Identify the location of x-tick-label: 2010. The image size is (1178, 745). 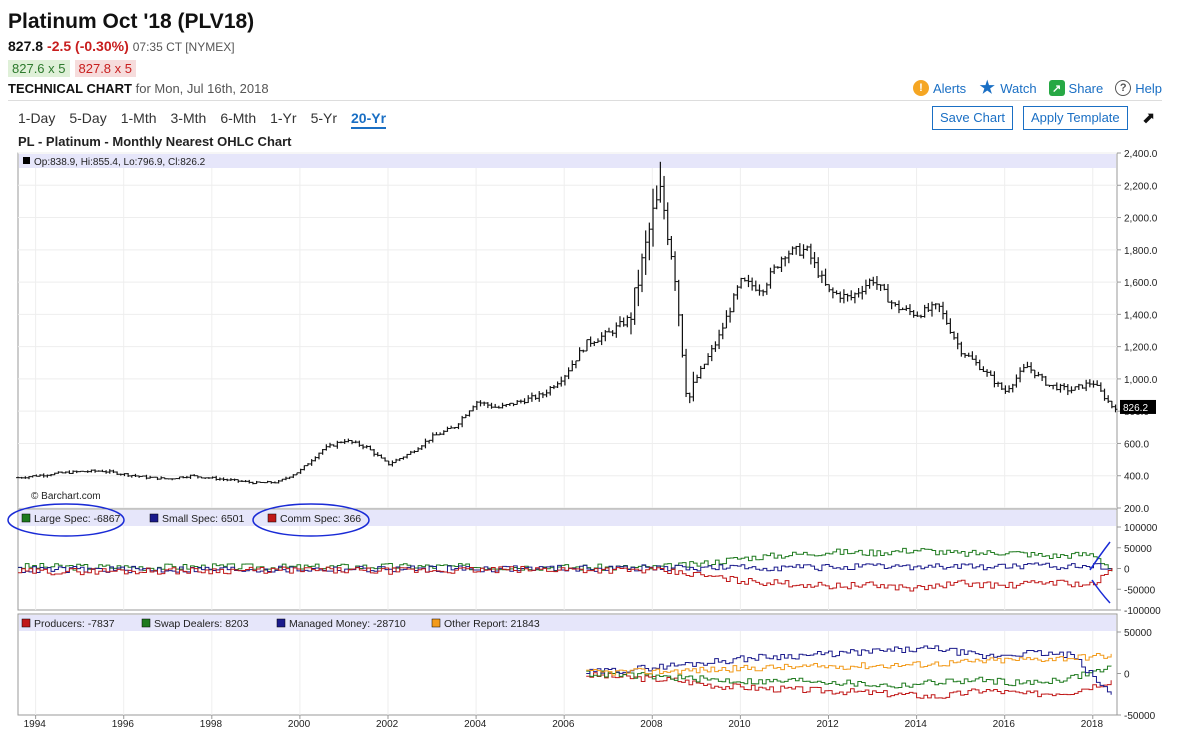
(739, 724).